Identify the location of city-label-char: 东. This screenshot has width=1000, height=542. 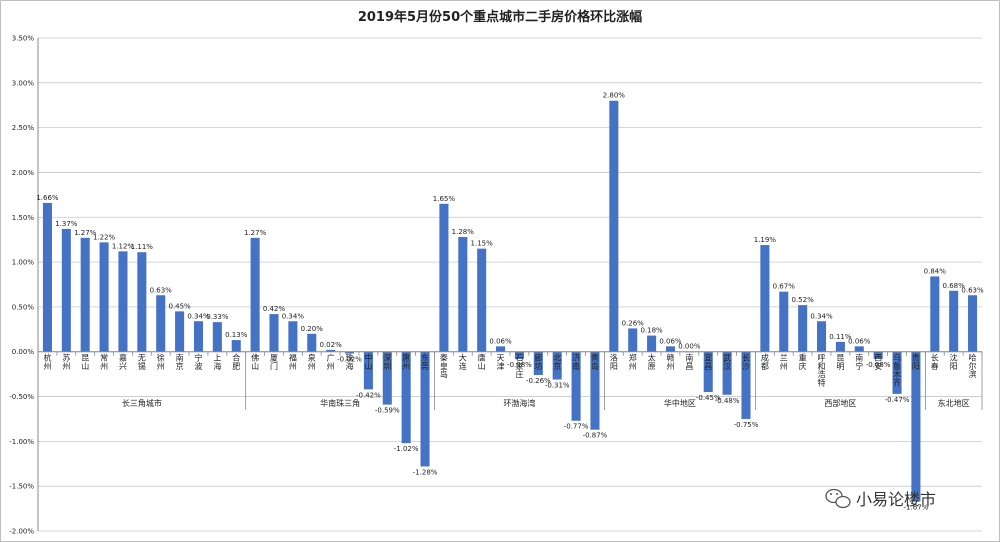
(425, 358).